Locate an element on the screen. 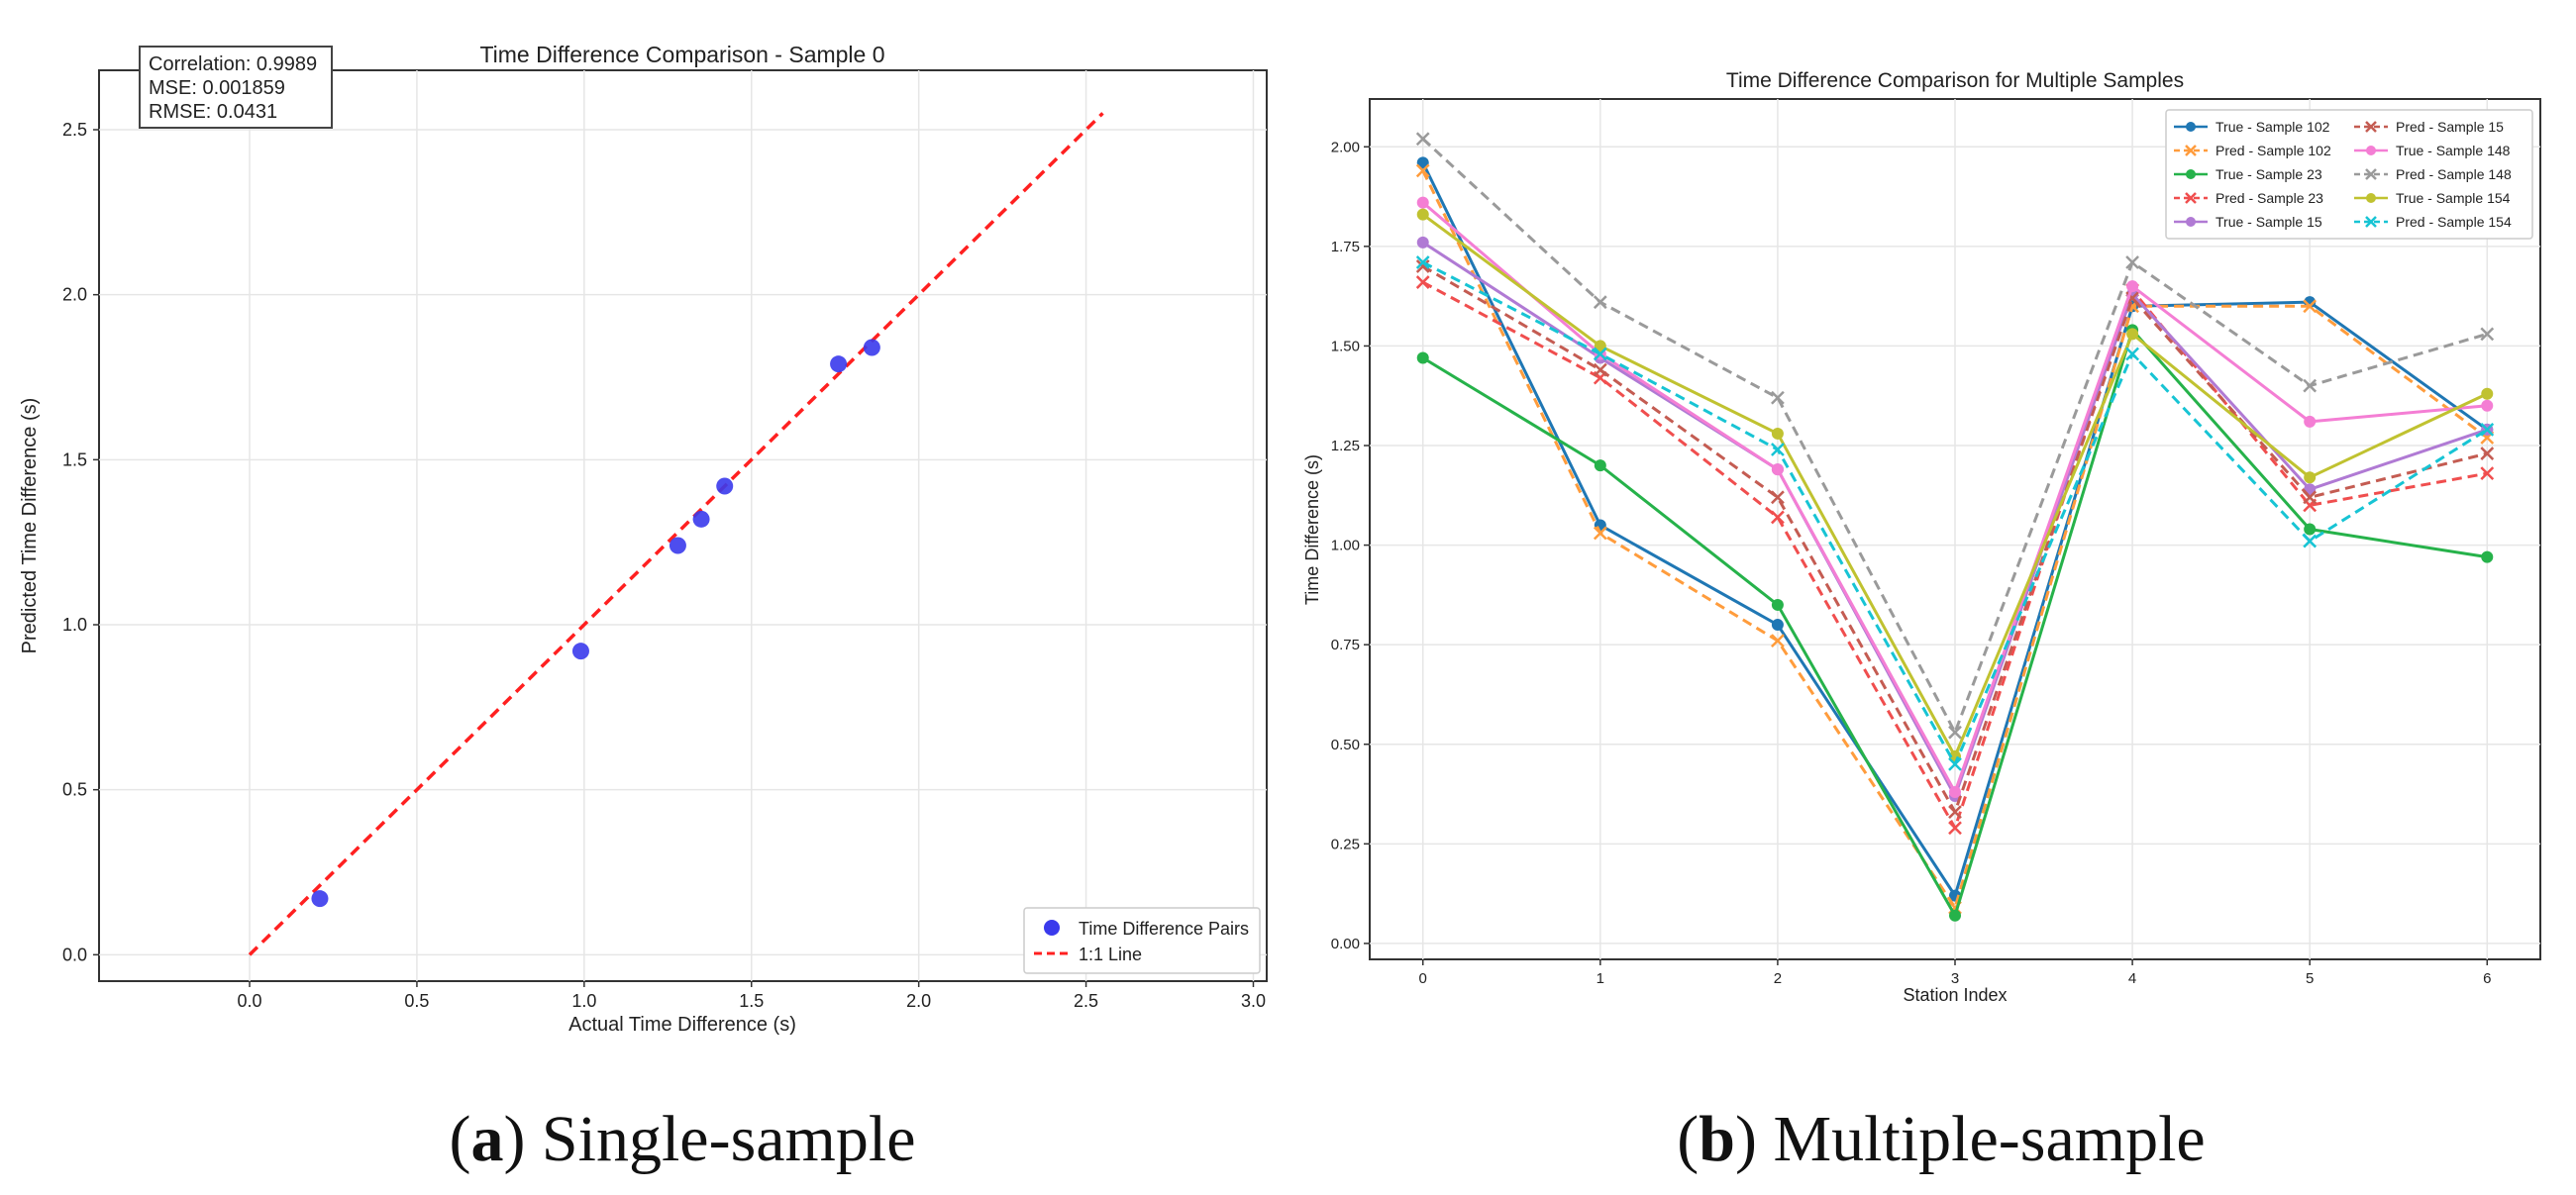 The height and width of the screenshot is (1195, 2576). panel-a-legend: Time Difference Pairs 1:1 Line is located at coordinates (1142, 940).